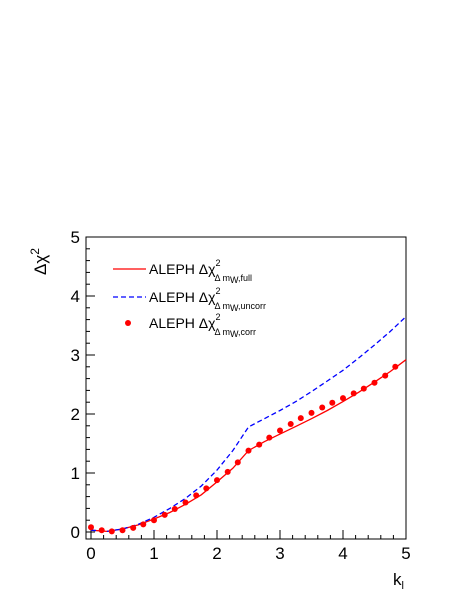  Describe the element at coordinates (128, 323) in the screenshot. I see `legend-swatch-corr` at that location.